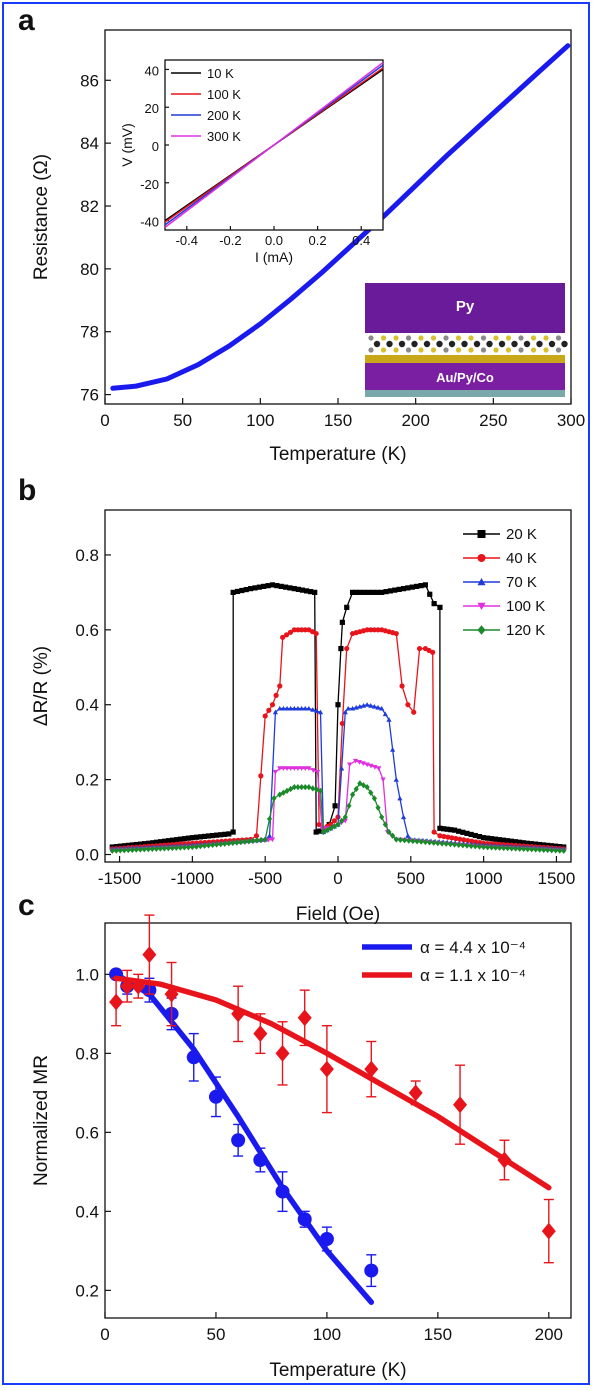 Image resolution: width=595 pixels, height=1390 pixels. Describe the element at coordinates (149, 184) in the screenshot. I see `y-tick-label: -20` at that location.